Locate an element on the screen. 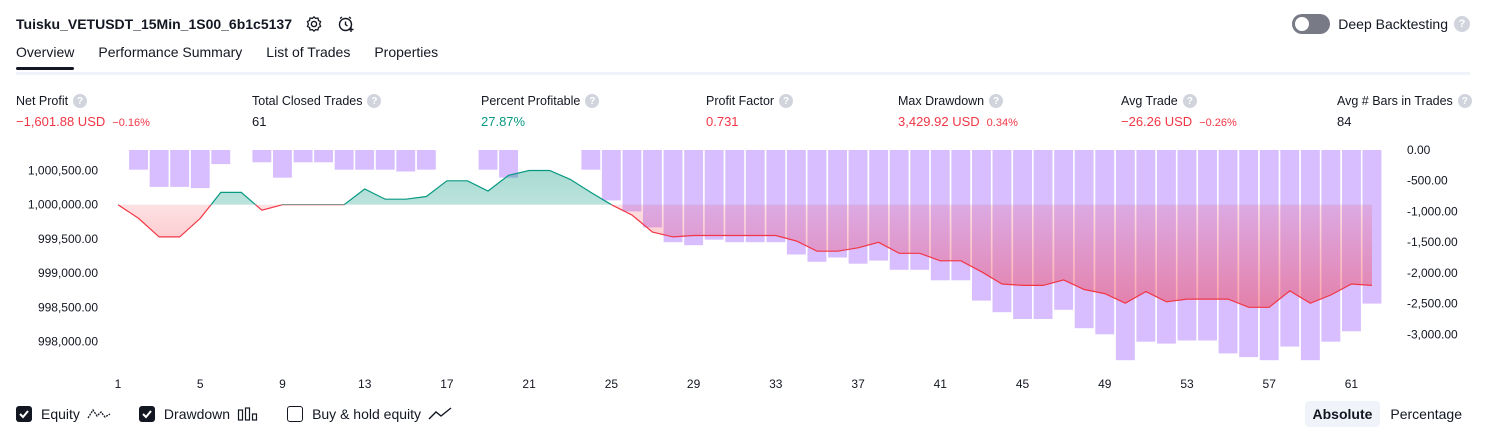  deep-backtesting-toggle is located at coordinates (1311, 24).